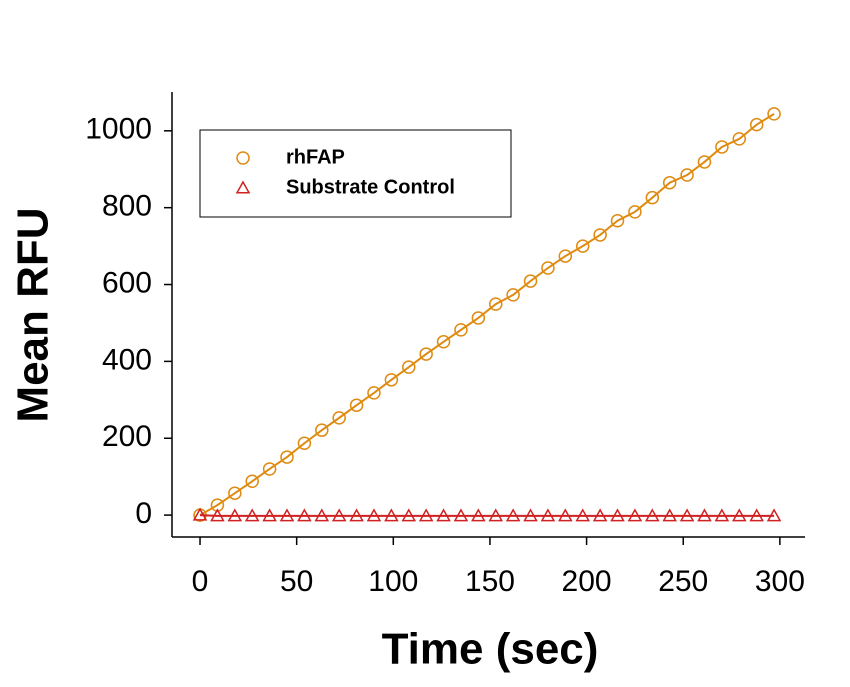 The width and height of the screenshot is (850, 687). What do you see at coordinates (683, 581) in the screenshot?
I see `x-tick-label: 250` at bounding box center [683, 581].